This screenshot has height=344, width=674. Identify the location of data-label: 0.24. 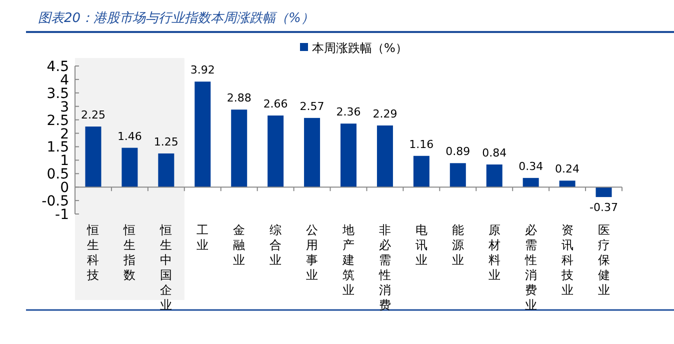
(567, 169).